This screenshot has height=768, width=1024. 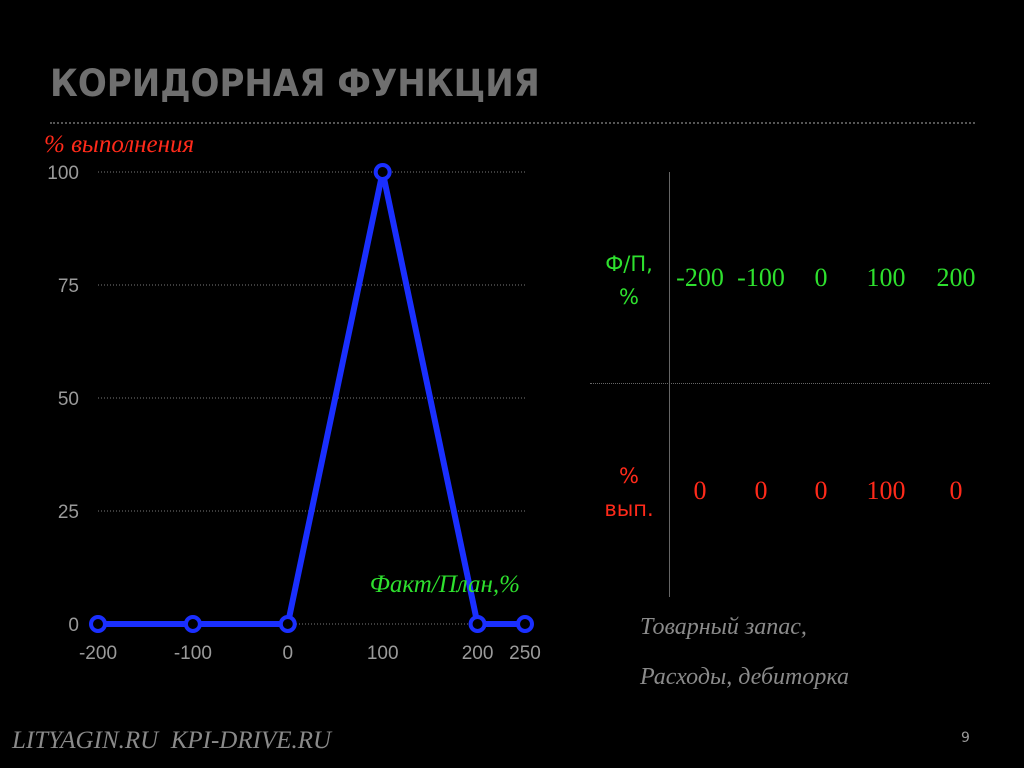 I want to click on x-tick-label: 0, so click(x=287, y=653).